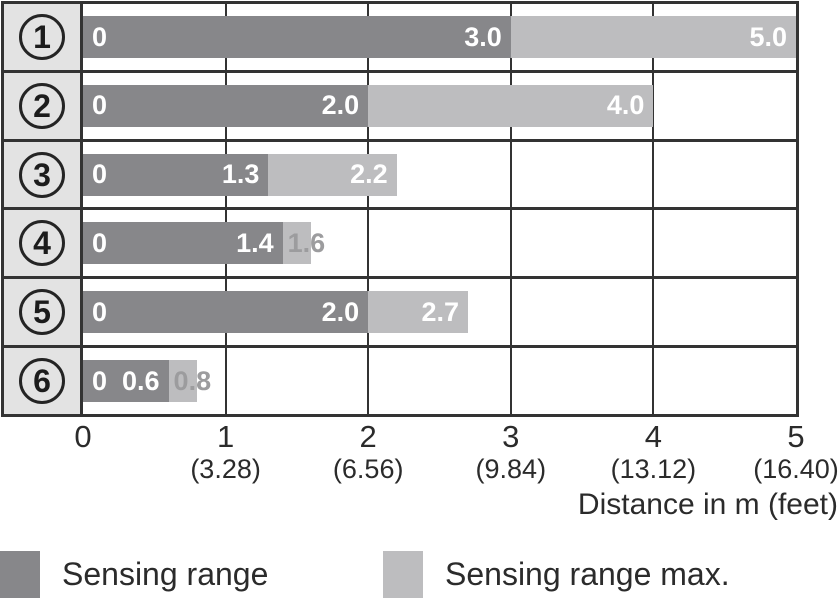 This screenshot has height=600, width=840. I want to click on sensing-range-max-swatch, so click(403, 574).